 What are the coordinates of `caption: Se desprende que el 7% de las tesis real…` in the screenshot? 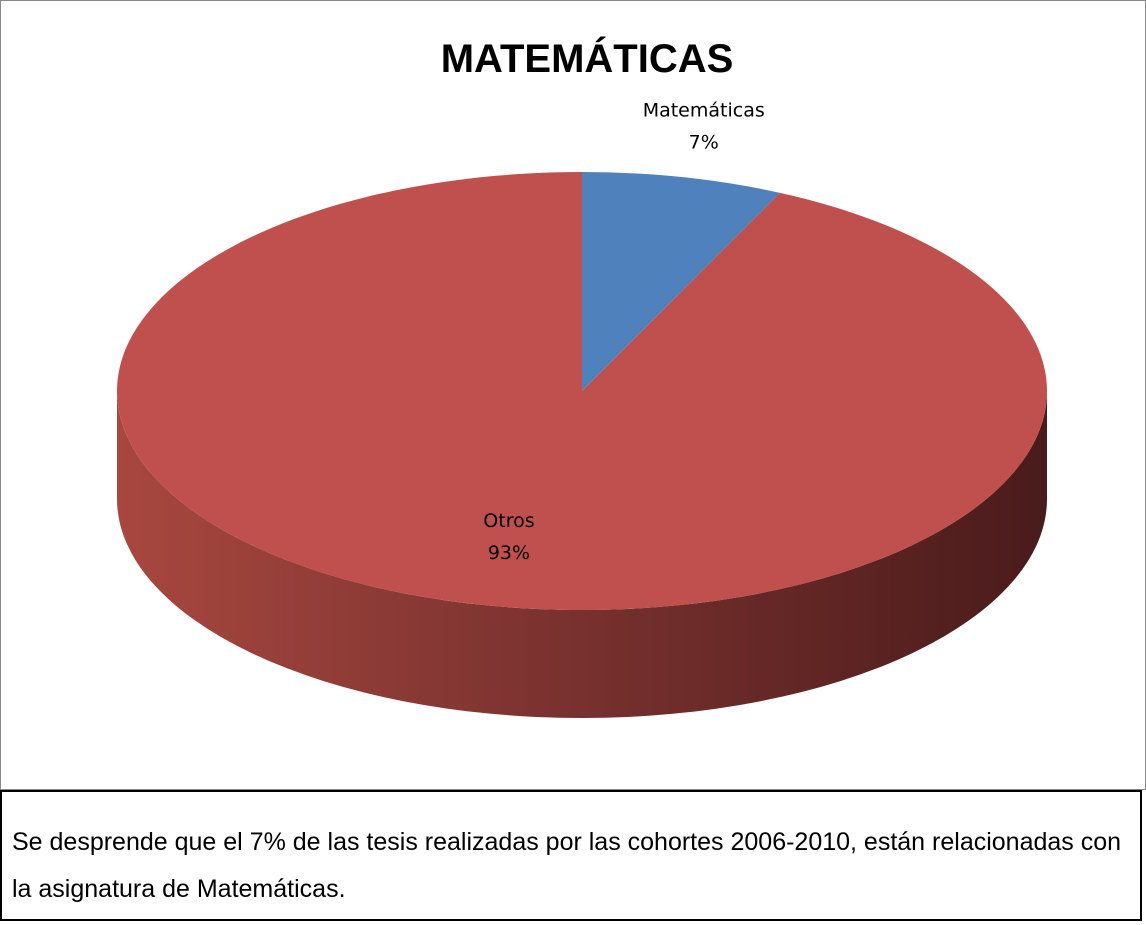 It's located at (571, 855).